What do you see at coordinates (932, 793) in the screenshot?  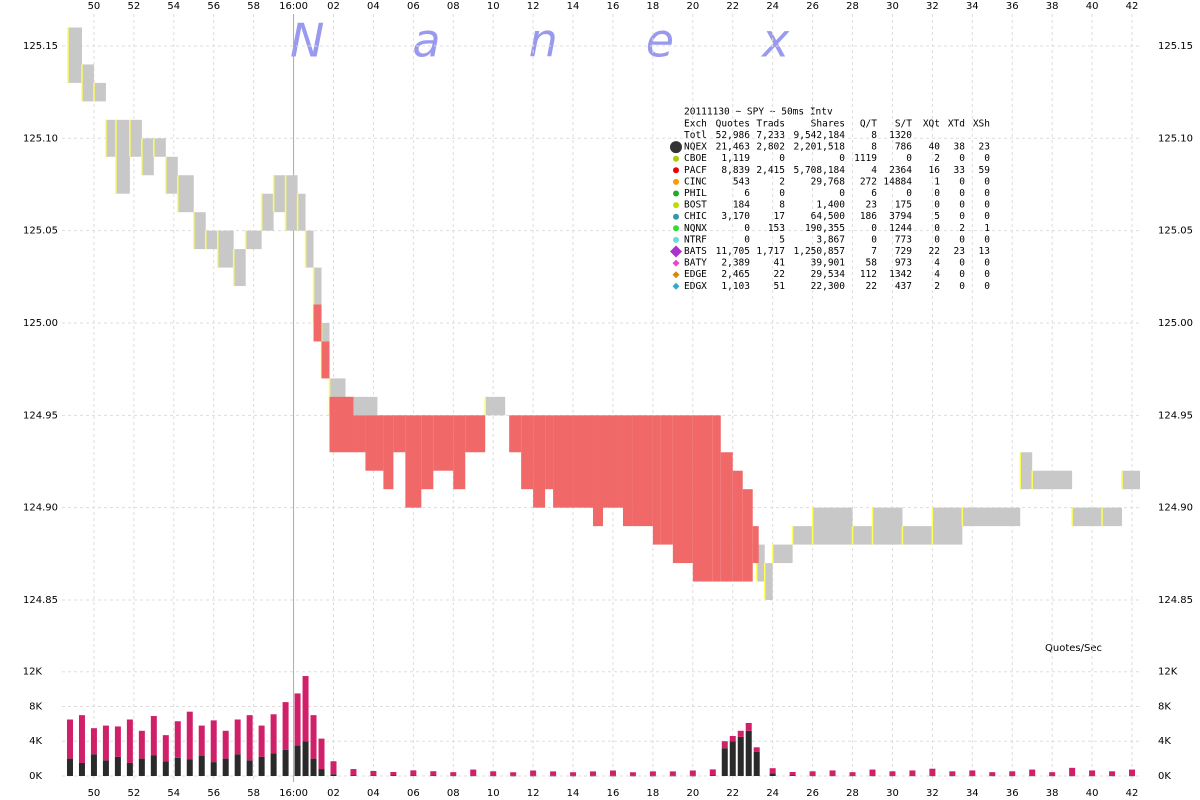 I see `x-tick-label: 32` at bounding box center [932, 793].